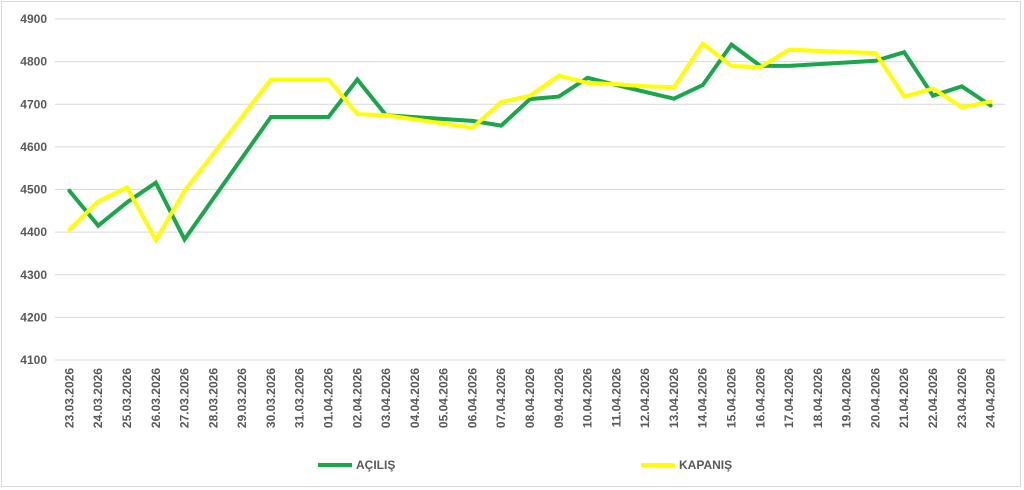 This screenshot has height=490, width=1024. What do you see at coordinates (501, 398) in the screenshot?
I see `x-tick-label: 07.04.2026` at bounding box center [501, 398].